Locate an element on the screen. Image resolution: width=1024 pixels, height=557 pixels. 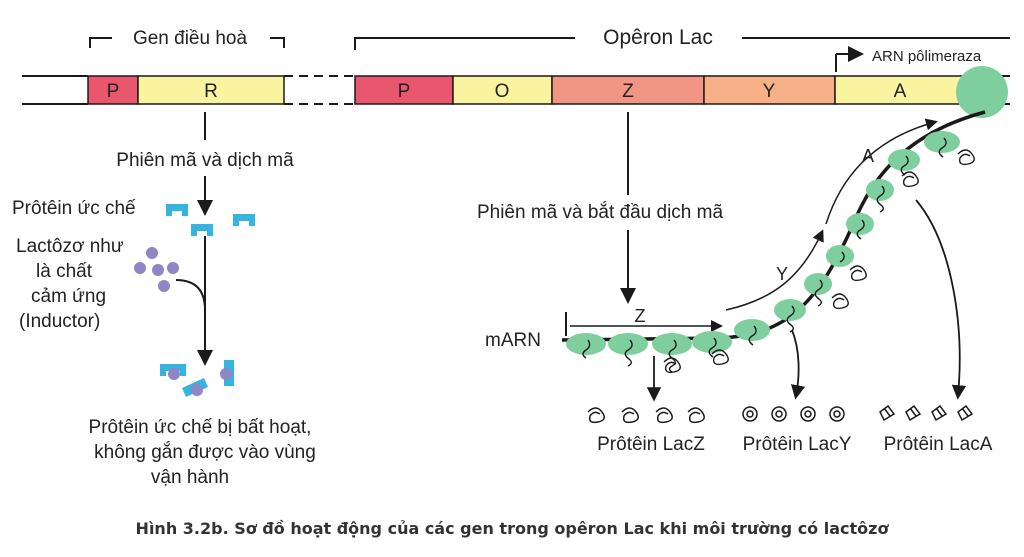
mrna-label: mARN is located at coordinates (513, 340).